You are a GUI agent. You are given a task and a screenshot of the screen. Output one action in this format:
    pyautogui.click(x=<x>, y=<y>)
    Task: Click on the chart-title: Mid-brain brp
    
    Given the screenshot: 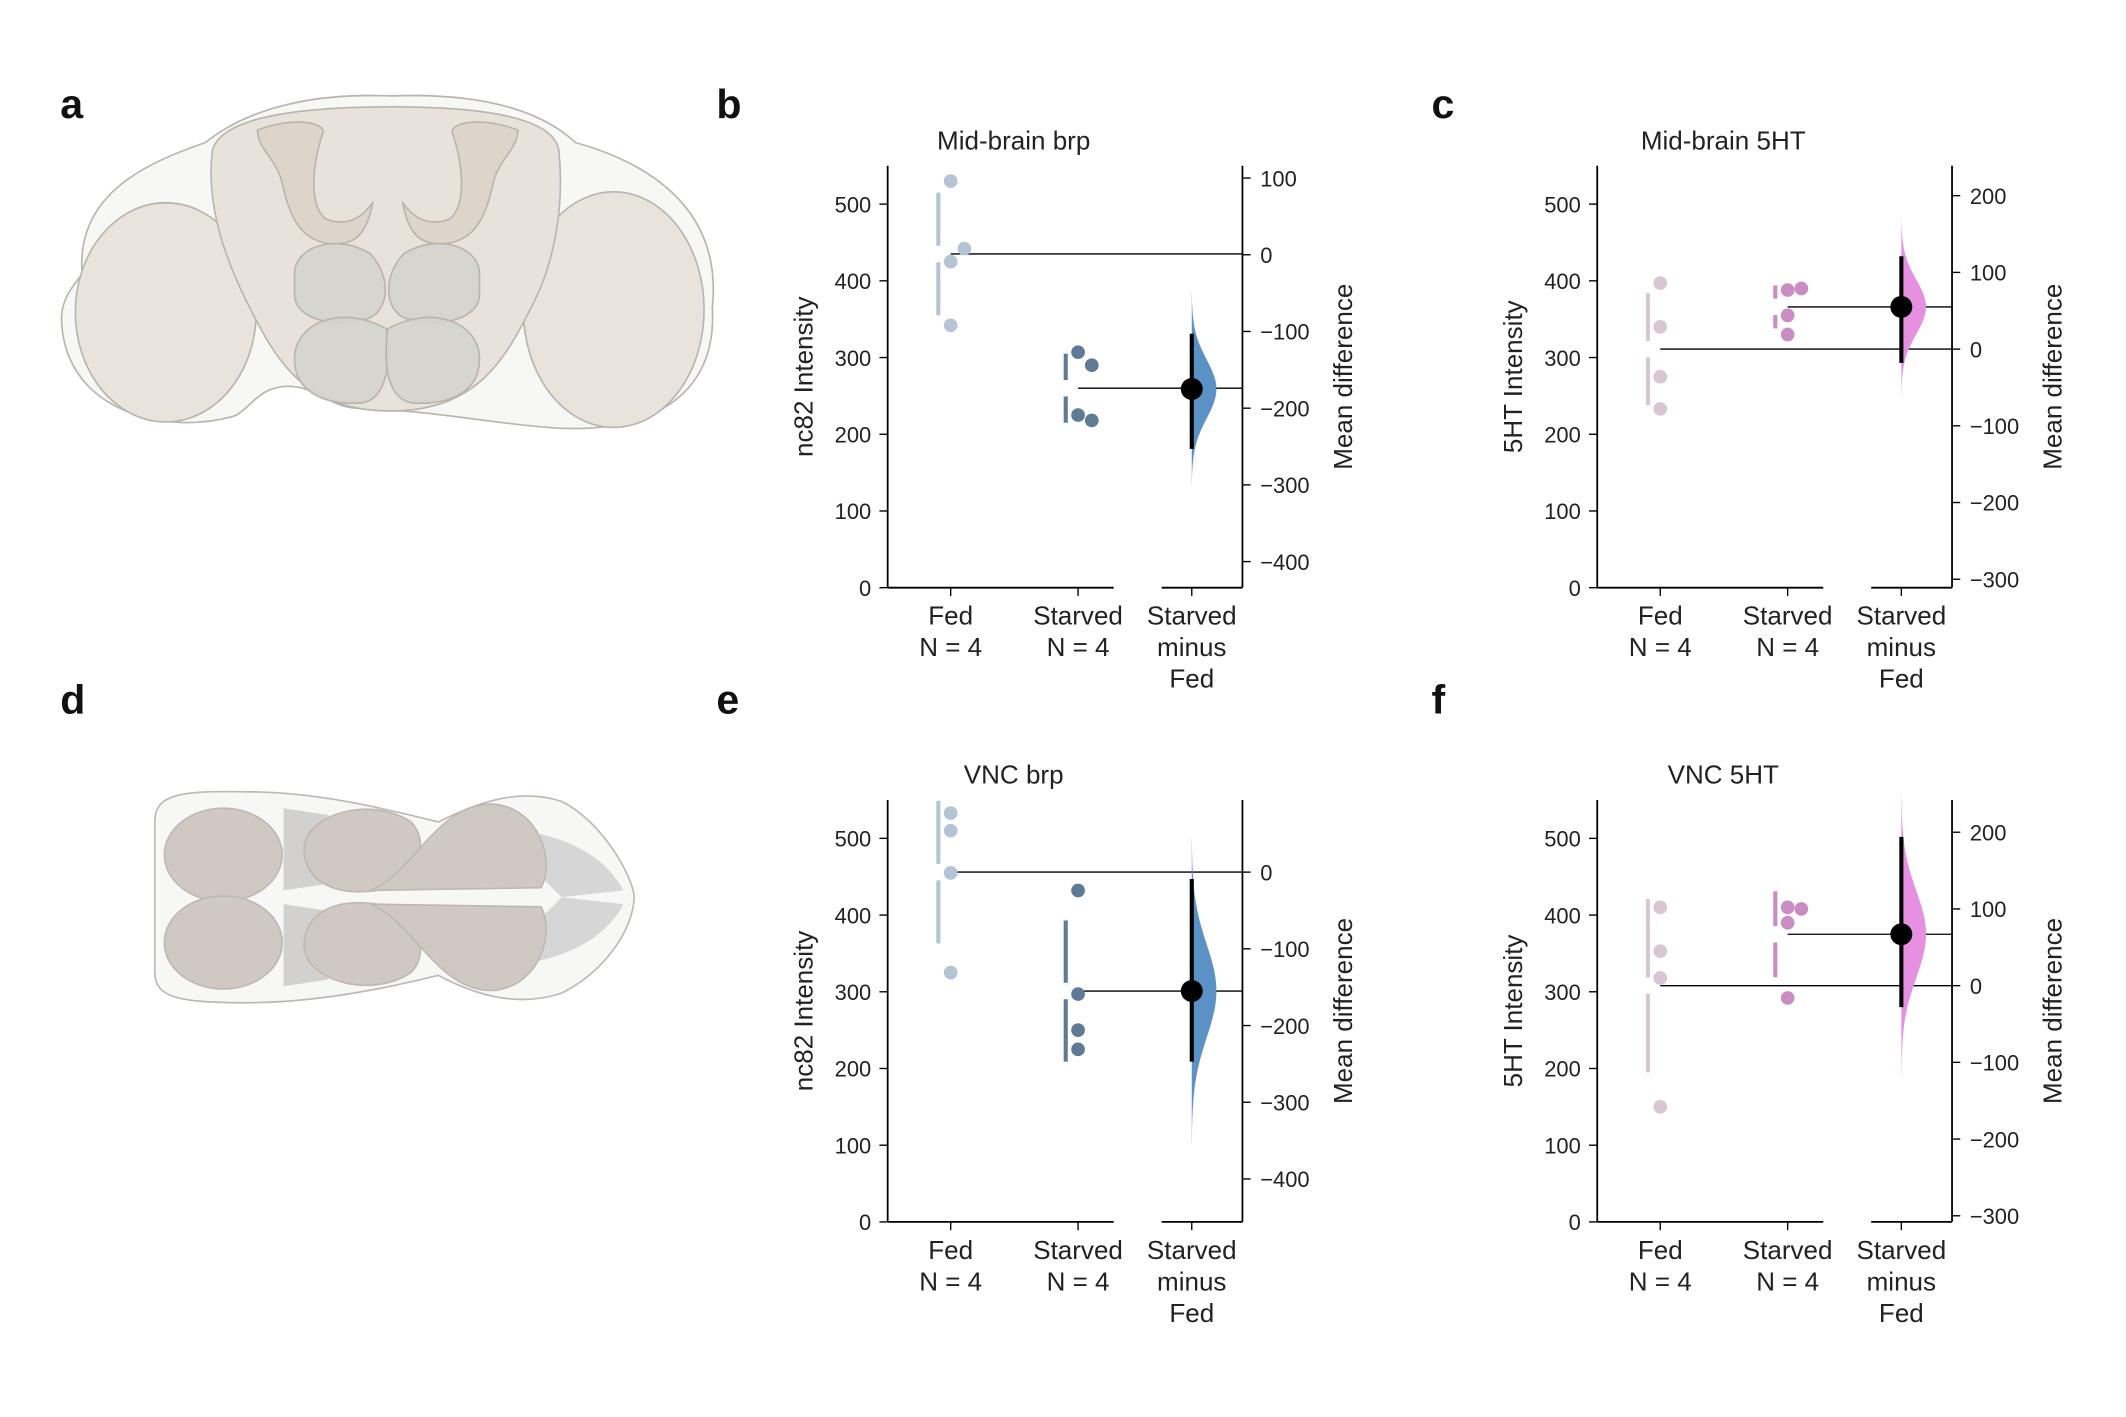 What is the action you would take?
    pyautogui.click(x=1013, y=140)
    